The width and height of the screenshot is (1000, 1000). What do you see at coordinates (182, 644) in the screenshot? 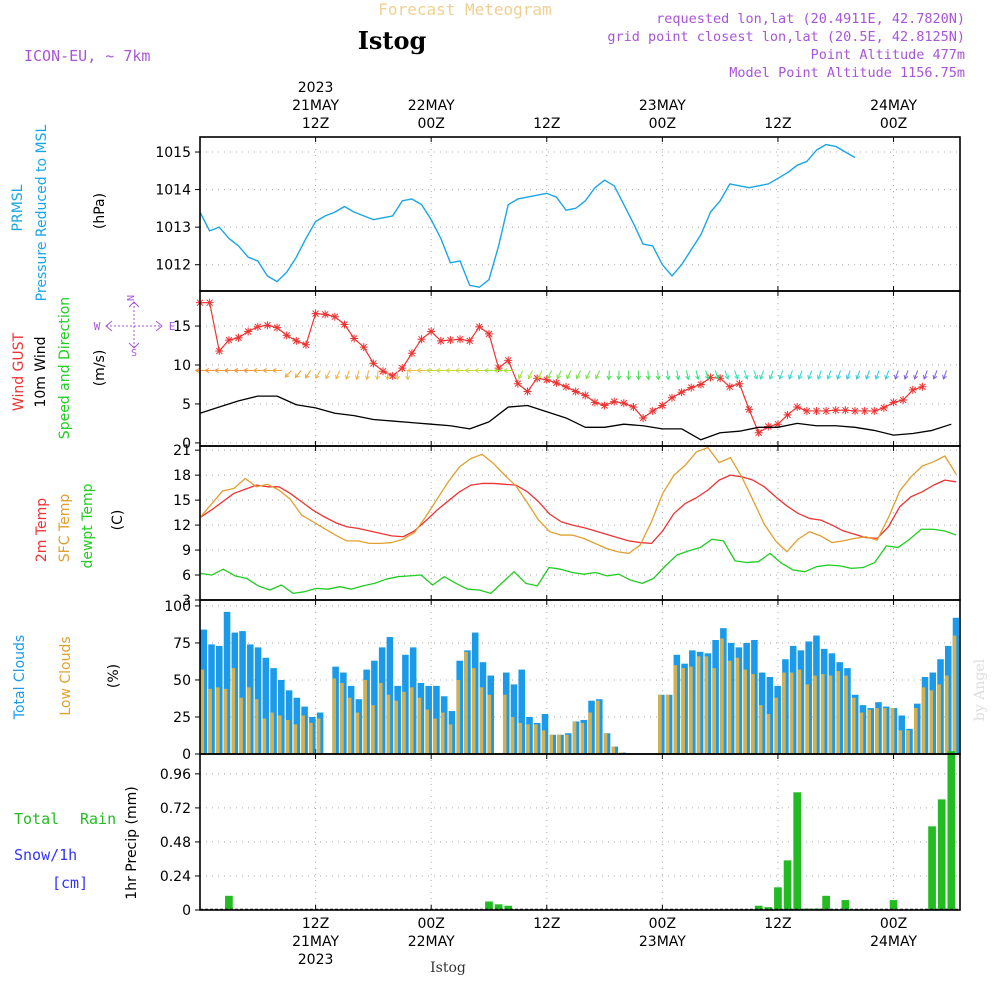
I see `y-tick-label: 75` at bounding box center [182, 644].